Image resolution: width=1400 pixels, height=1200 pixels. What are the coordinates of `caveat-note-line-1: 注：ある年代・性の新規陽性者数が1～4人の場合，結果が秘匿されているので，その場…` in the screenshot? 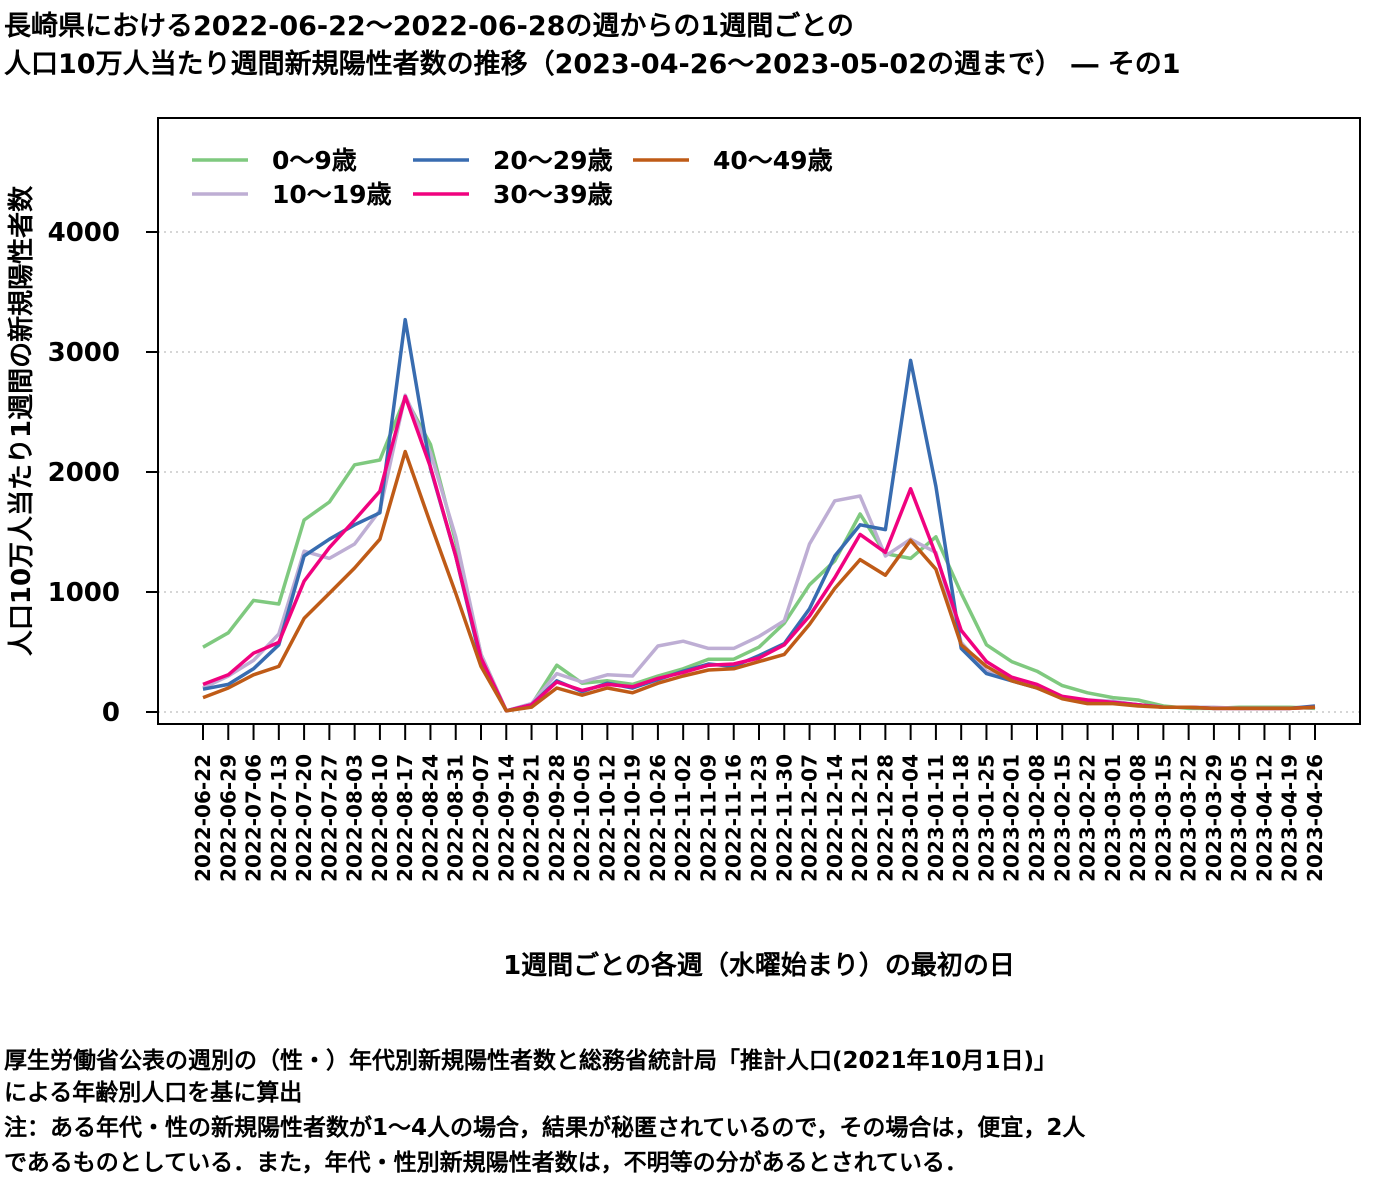 It's located at (545, 1128).